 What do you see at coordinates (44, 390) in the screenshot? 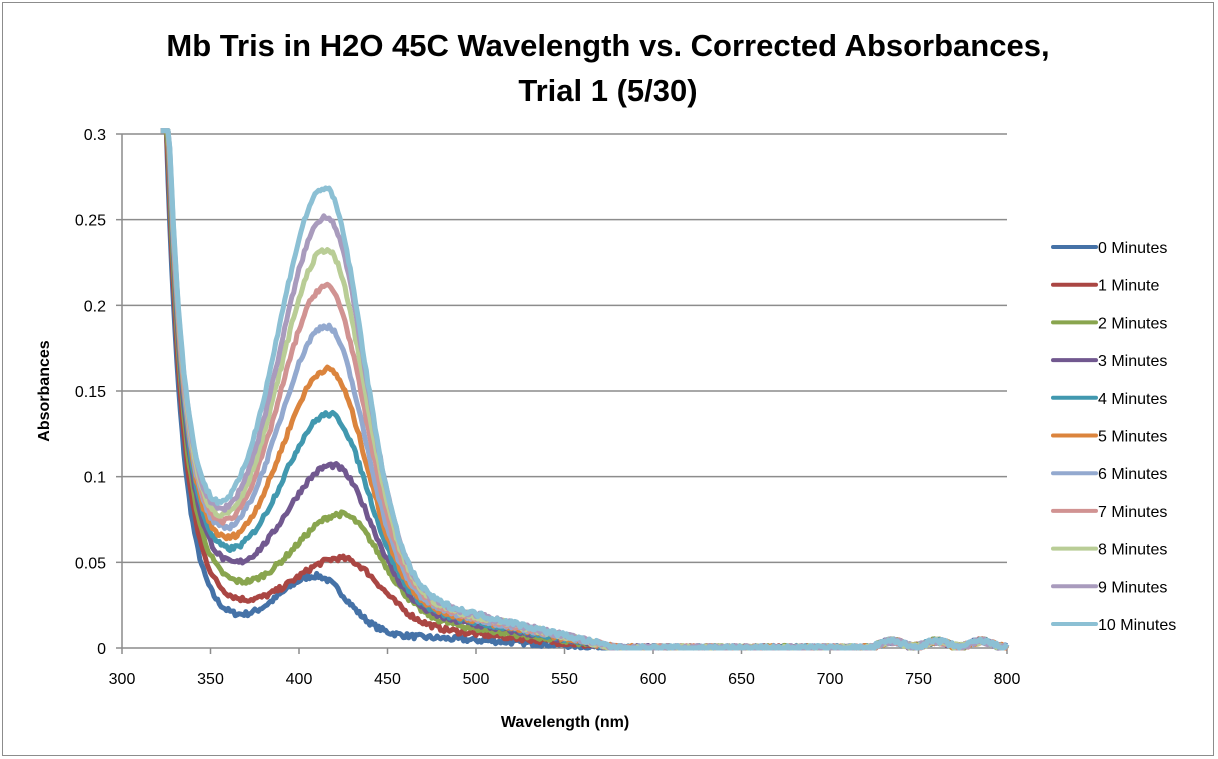
I see `y-axis-title: Absorbances` at bounding box center [44, 390].